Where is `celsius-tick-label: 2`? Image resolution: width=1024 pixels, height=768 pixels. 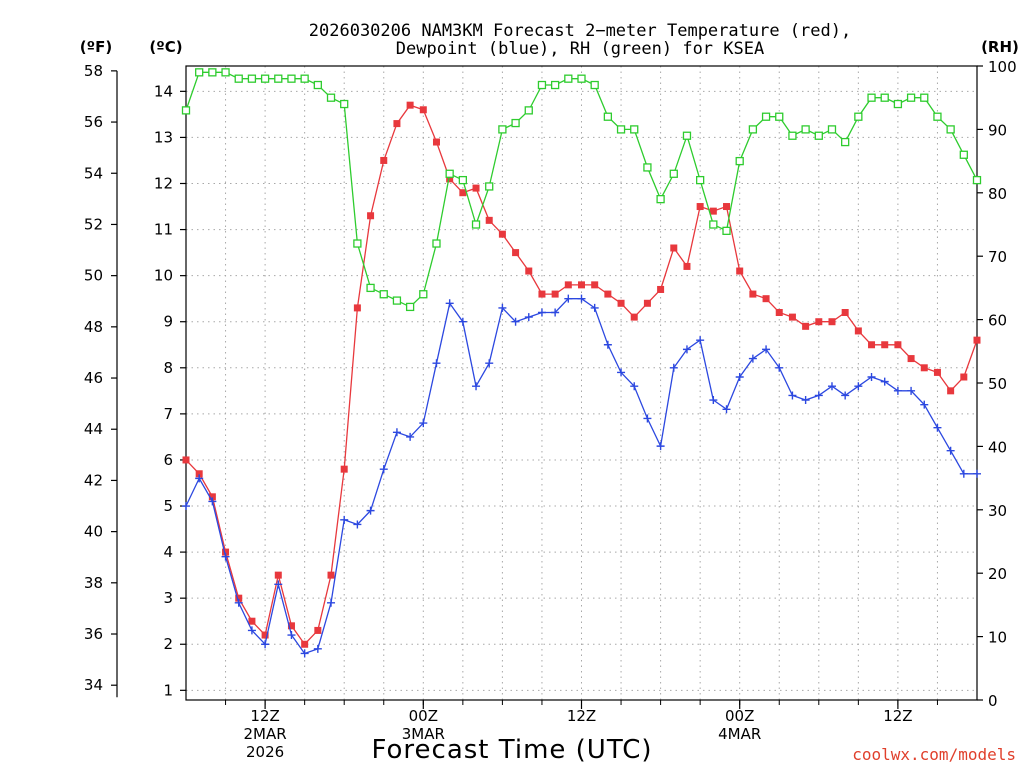 celsius-tick-label: 2 is located at coordinates (168, 644).